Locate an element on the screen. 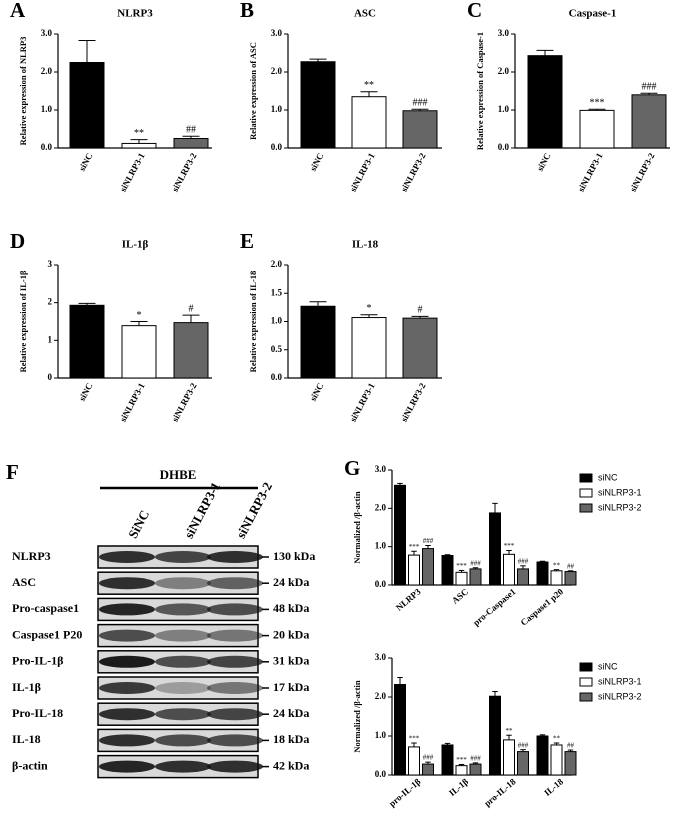  y-tick-label: 1.0 is located at coordinates (381, 735).